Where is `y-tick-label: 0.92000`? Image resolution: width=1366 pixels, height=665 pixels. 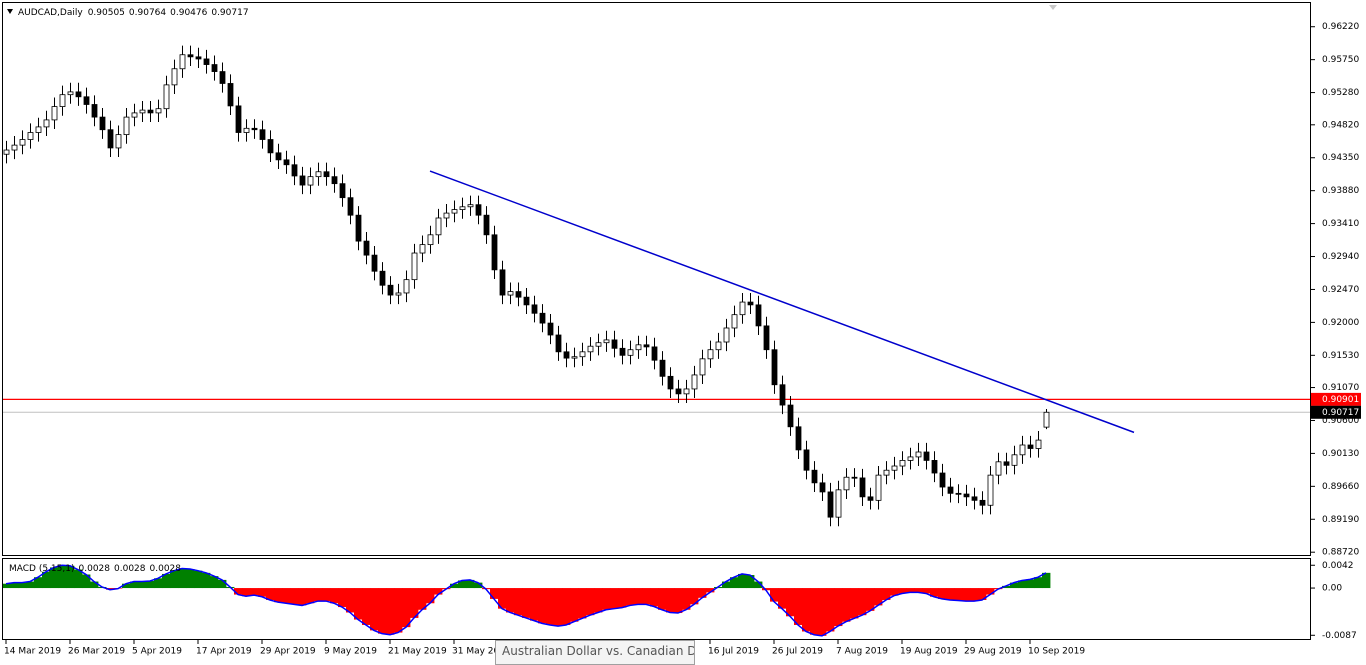
y-tick-label: 0.92000 is located at coordinates (1340, 323).